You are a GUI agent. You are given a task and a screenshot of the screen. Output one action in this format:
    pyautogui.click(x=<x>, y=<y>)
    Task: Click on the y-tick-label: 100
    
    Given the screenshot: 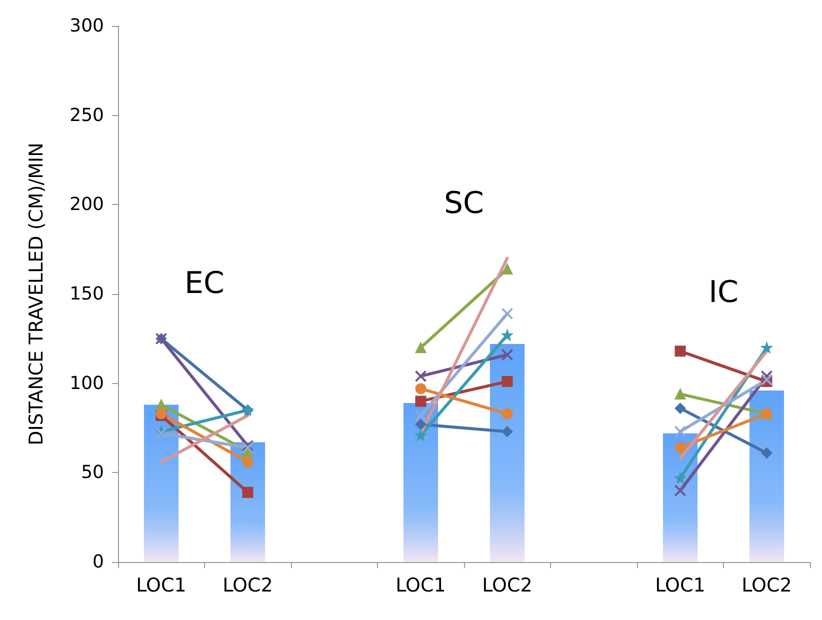 What is the action you would take?
    pyautogui.click(x=87, y=383)
    